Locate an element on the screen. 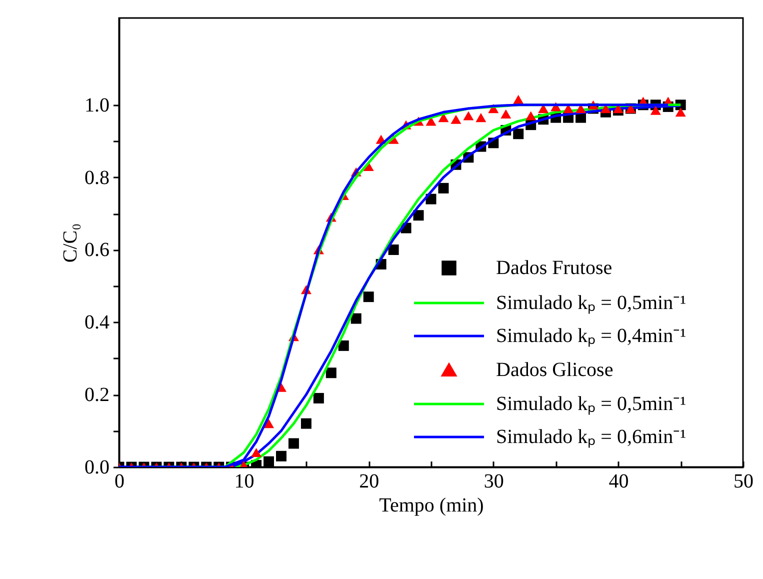 The image size is (763, 579). x-tick-label: 0 is located at coordinates (119, 481).